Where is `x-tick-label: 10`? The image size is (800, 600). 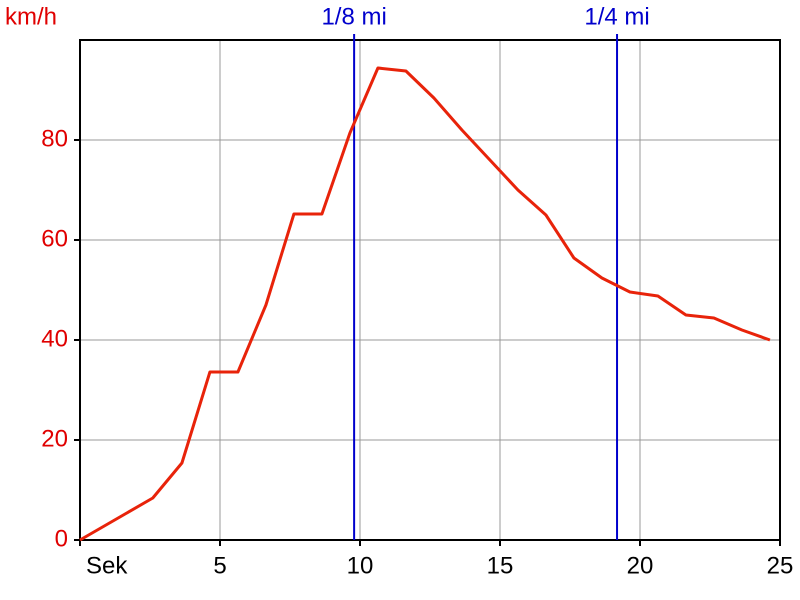 x-tick-label: 10 is located at coordinates (360, 565).